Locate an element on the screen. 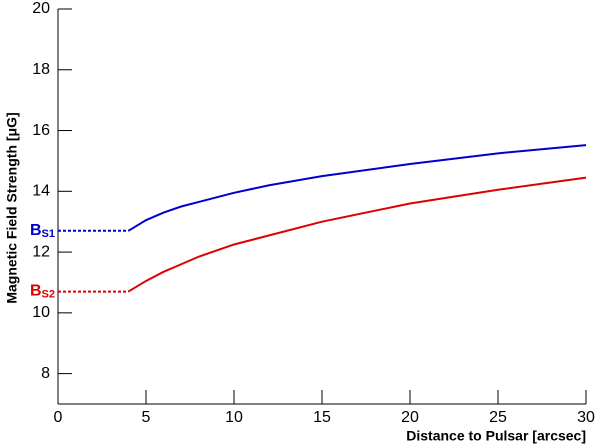  y-tick-label: 12 is located at coordinates (41, 251).